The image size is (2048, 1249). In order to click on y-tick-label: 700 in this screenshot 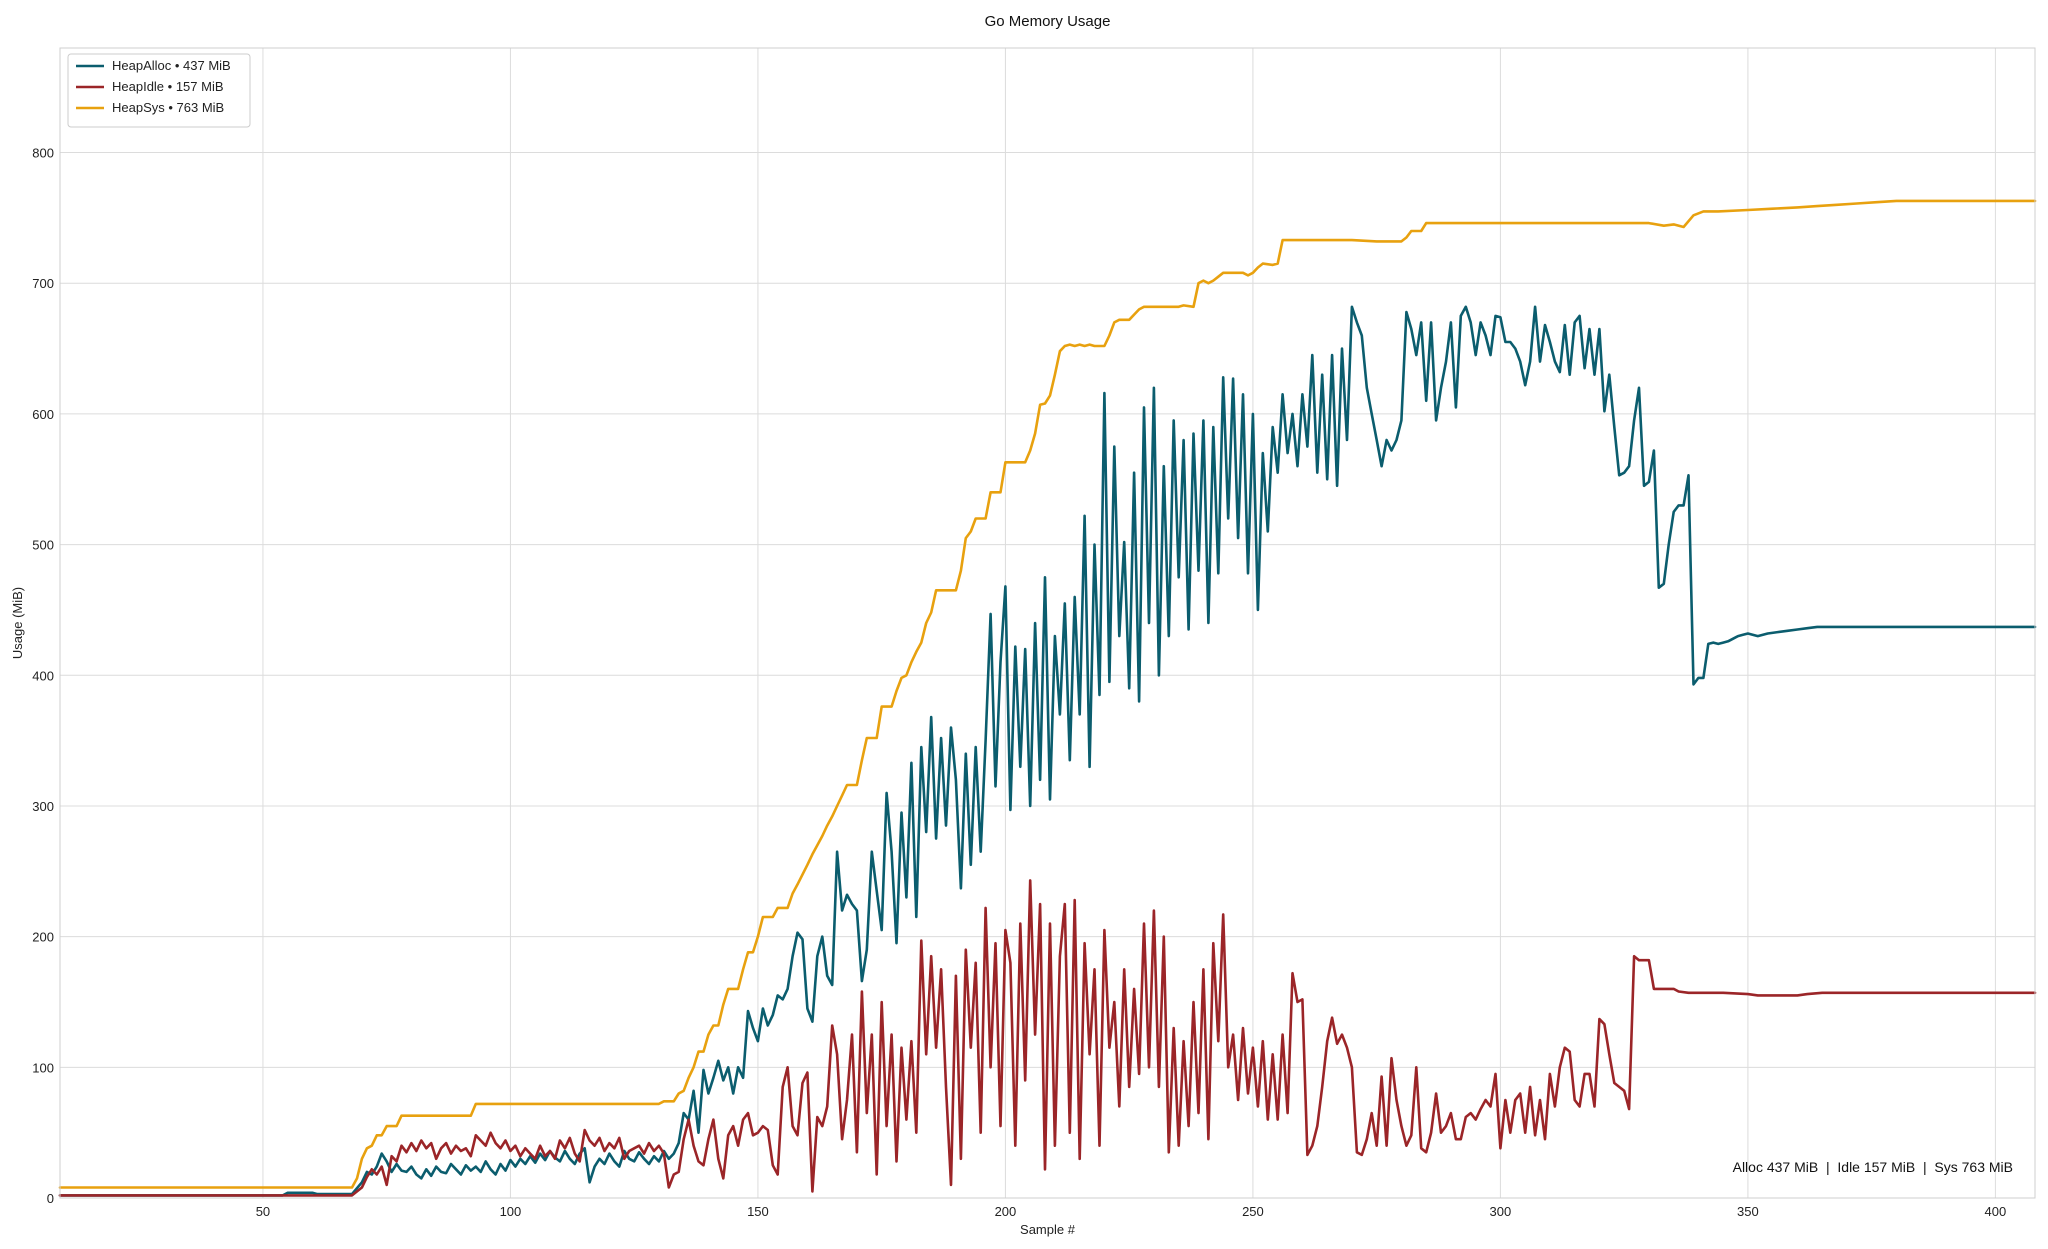, I will do `click(43, 283)`.